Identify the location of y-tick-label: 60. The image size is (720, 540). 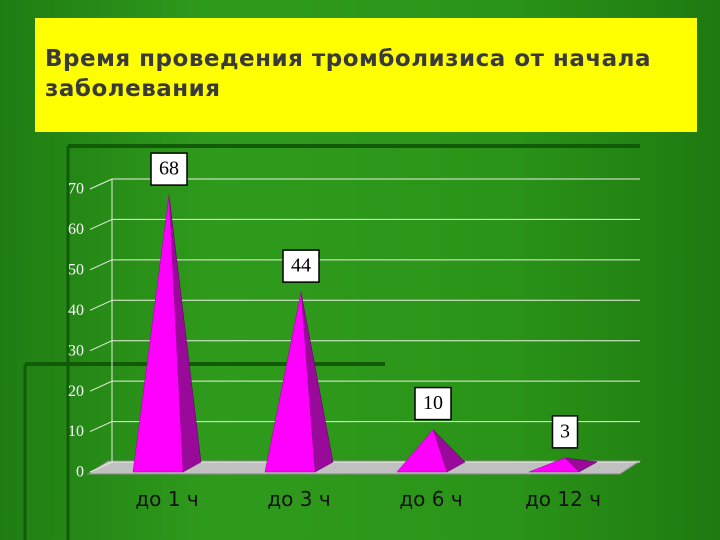
(76, 229).